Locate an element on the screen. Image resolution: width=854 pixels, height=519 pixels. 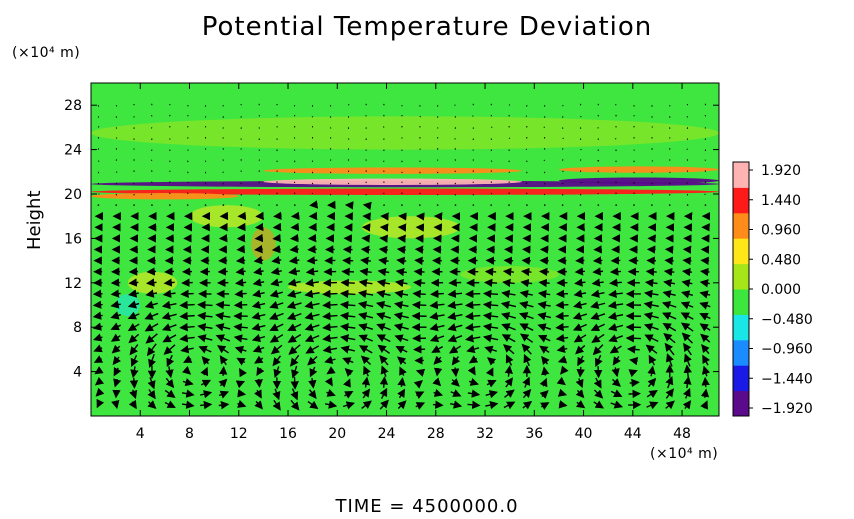
y-axis-unit: (×10⁴ m) is located at coordinates (46, 53).